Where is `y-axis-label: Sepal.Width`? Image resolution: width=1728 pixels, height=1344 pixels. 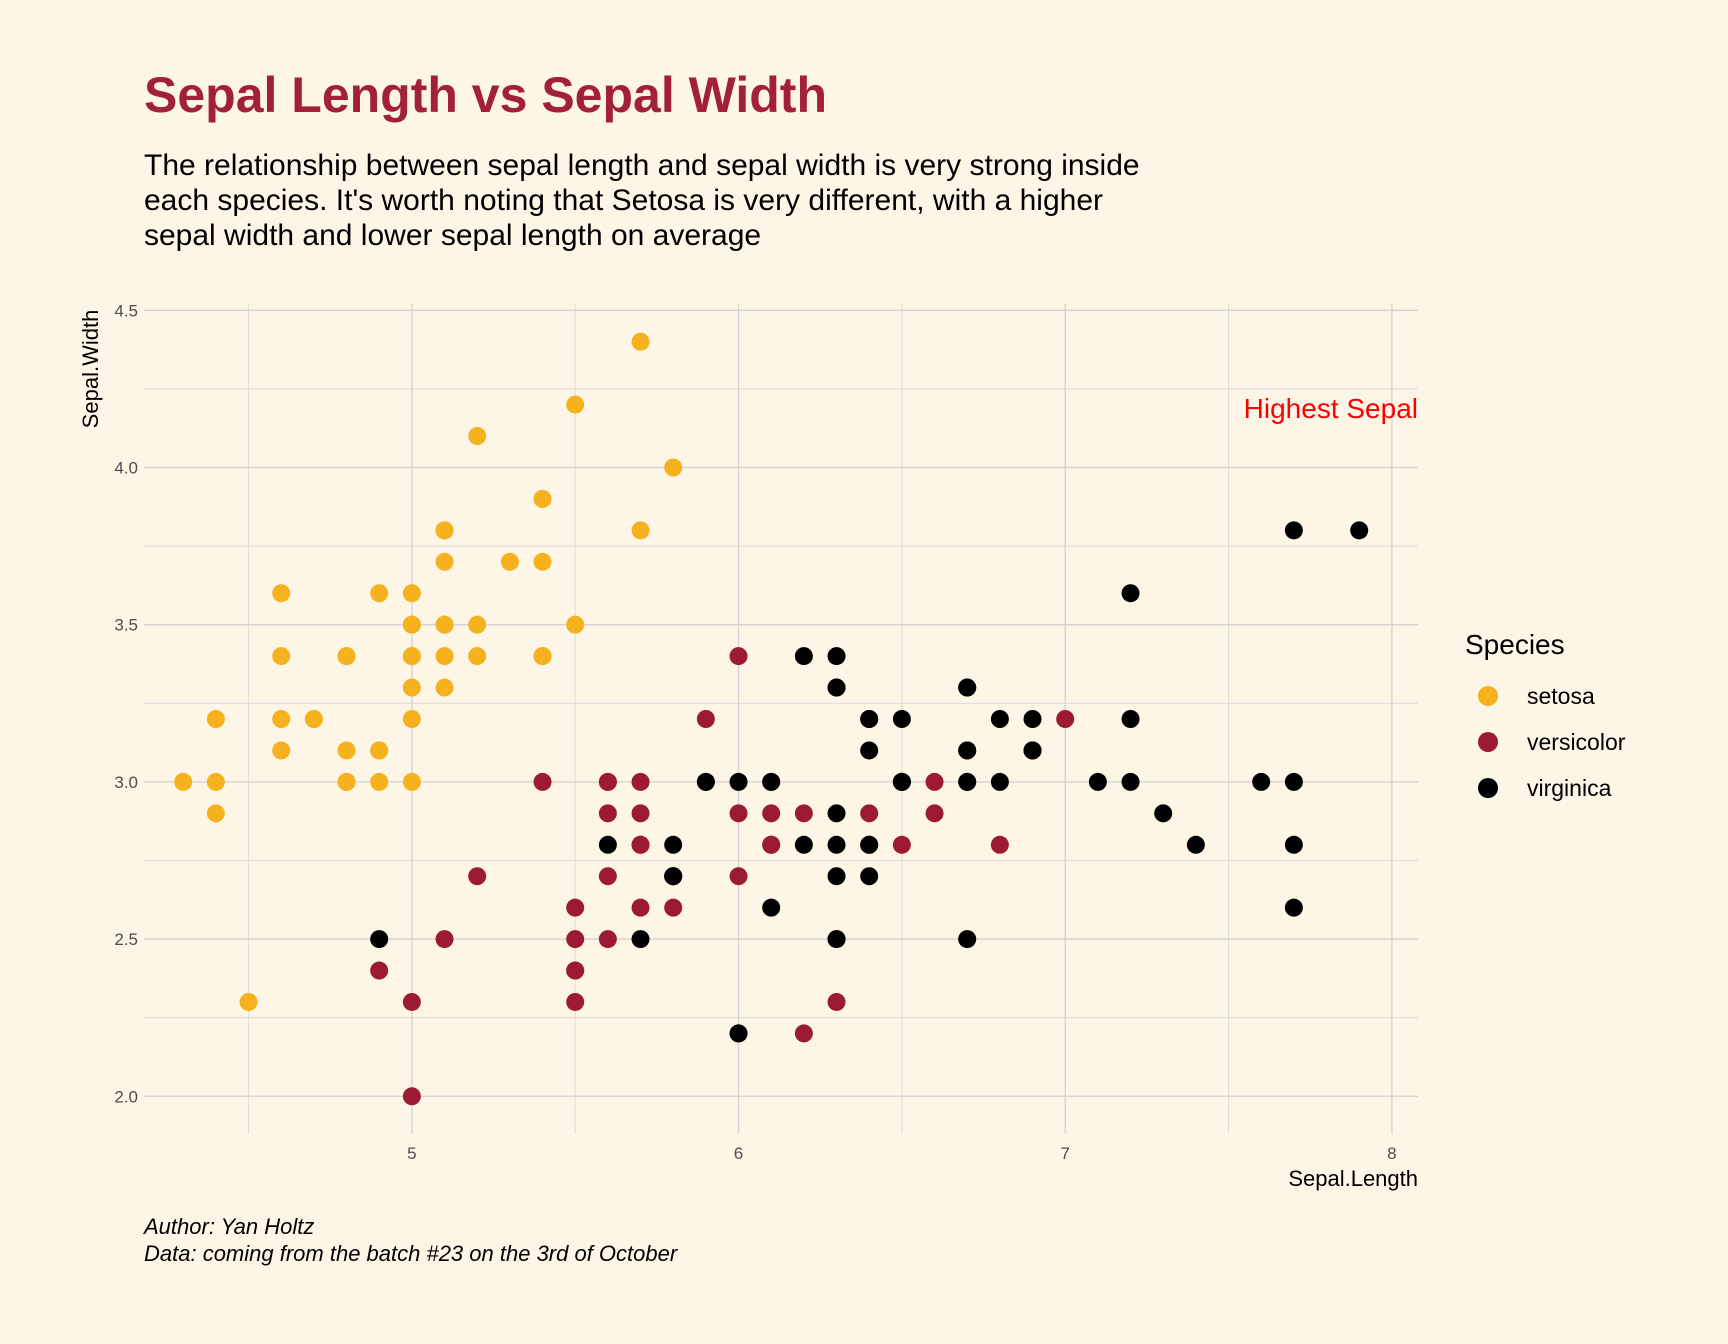 y-axis-label: Sepal.Width is located at coordinates (90, 369).